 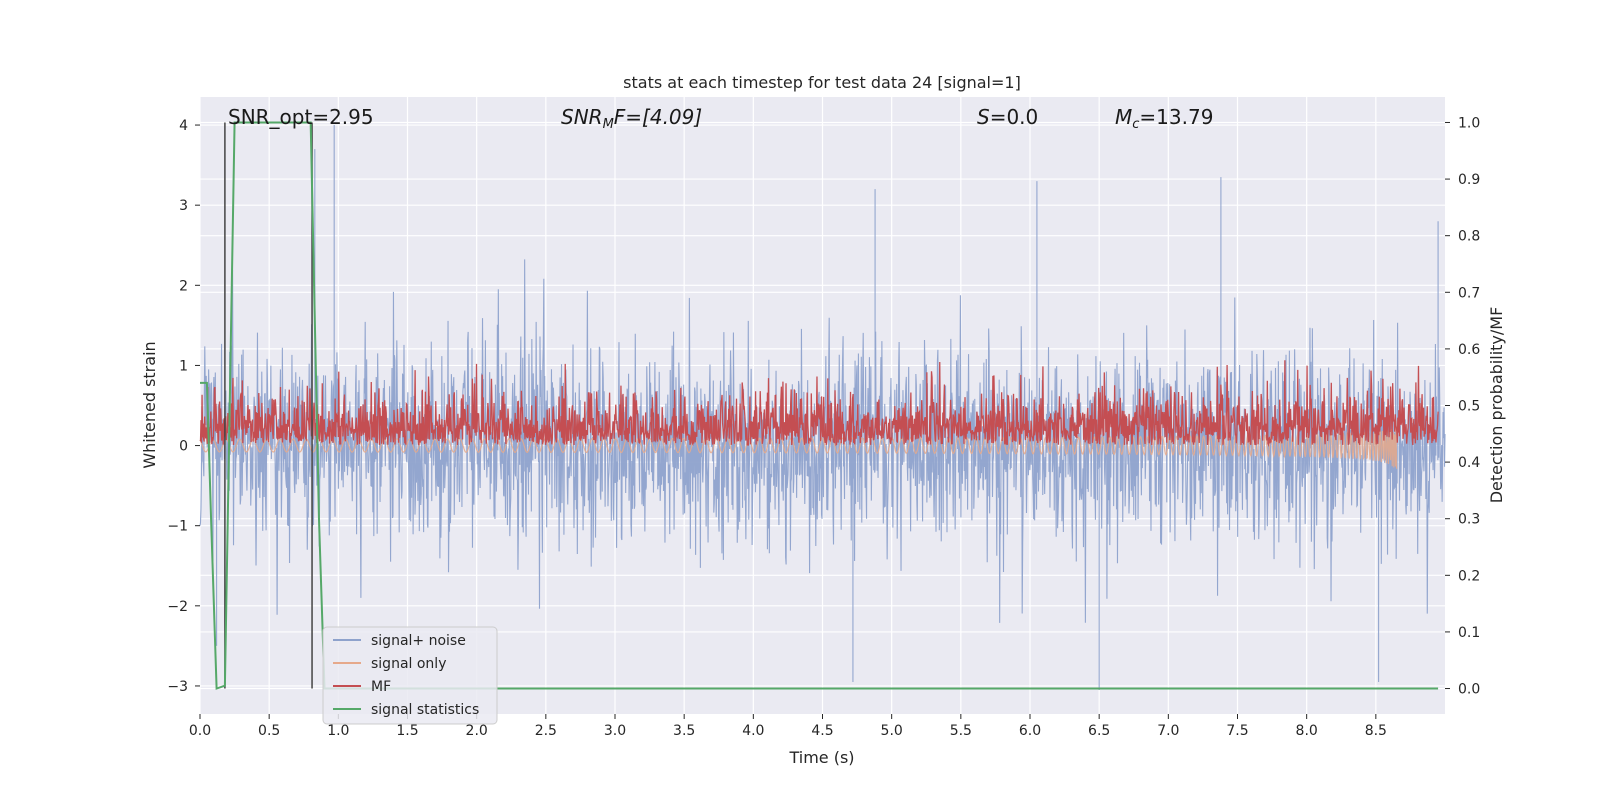 I want to click on series-mf, so click(x=819, y=404).